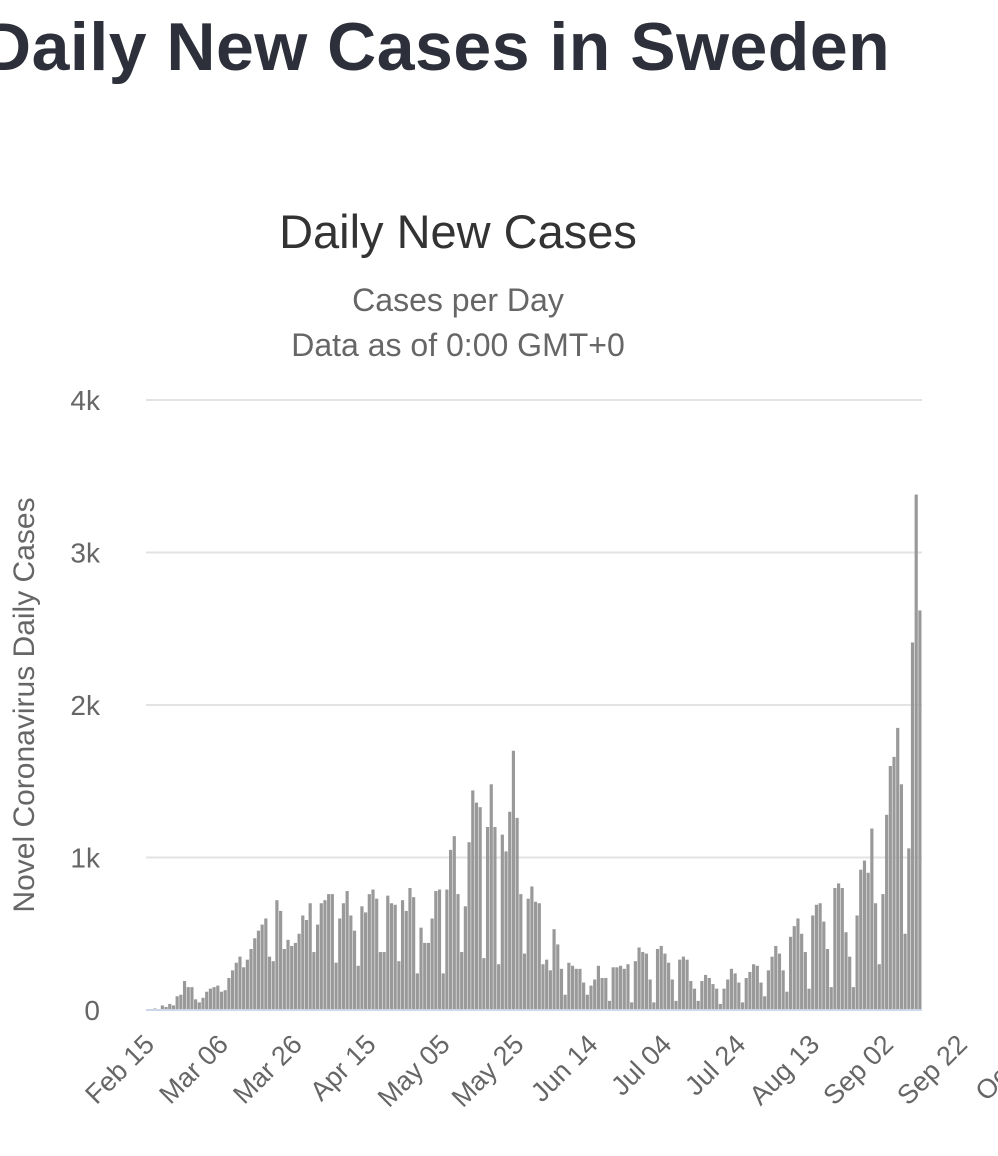 The width and height of the screenshot is (998, 1156). What do you see at coordinates (458, 231) in the screenshot?
I see `chart-title: Daily New Cases` at bounding box center [458, 231].